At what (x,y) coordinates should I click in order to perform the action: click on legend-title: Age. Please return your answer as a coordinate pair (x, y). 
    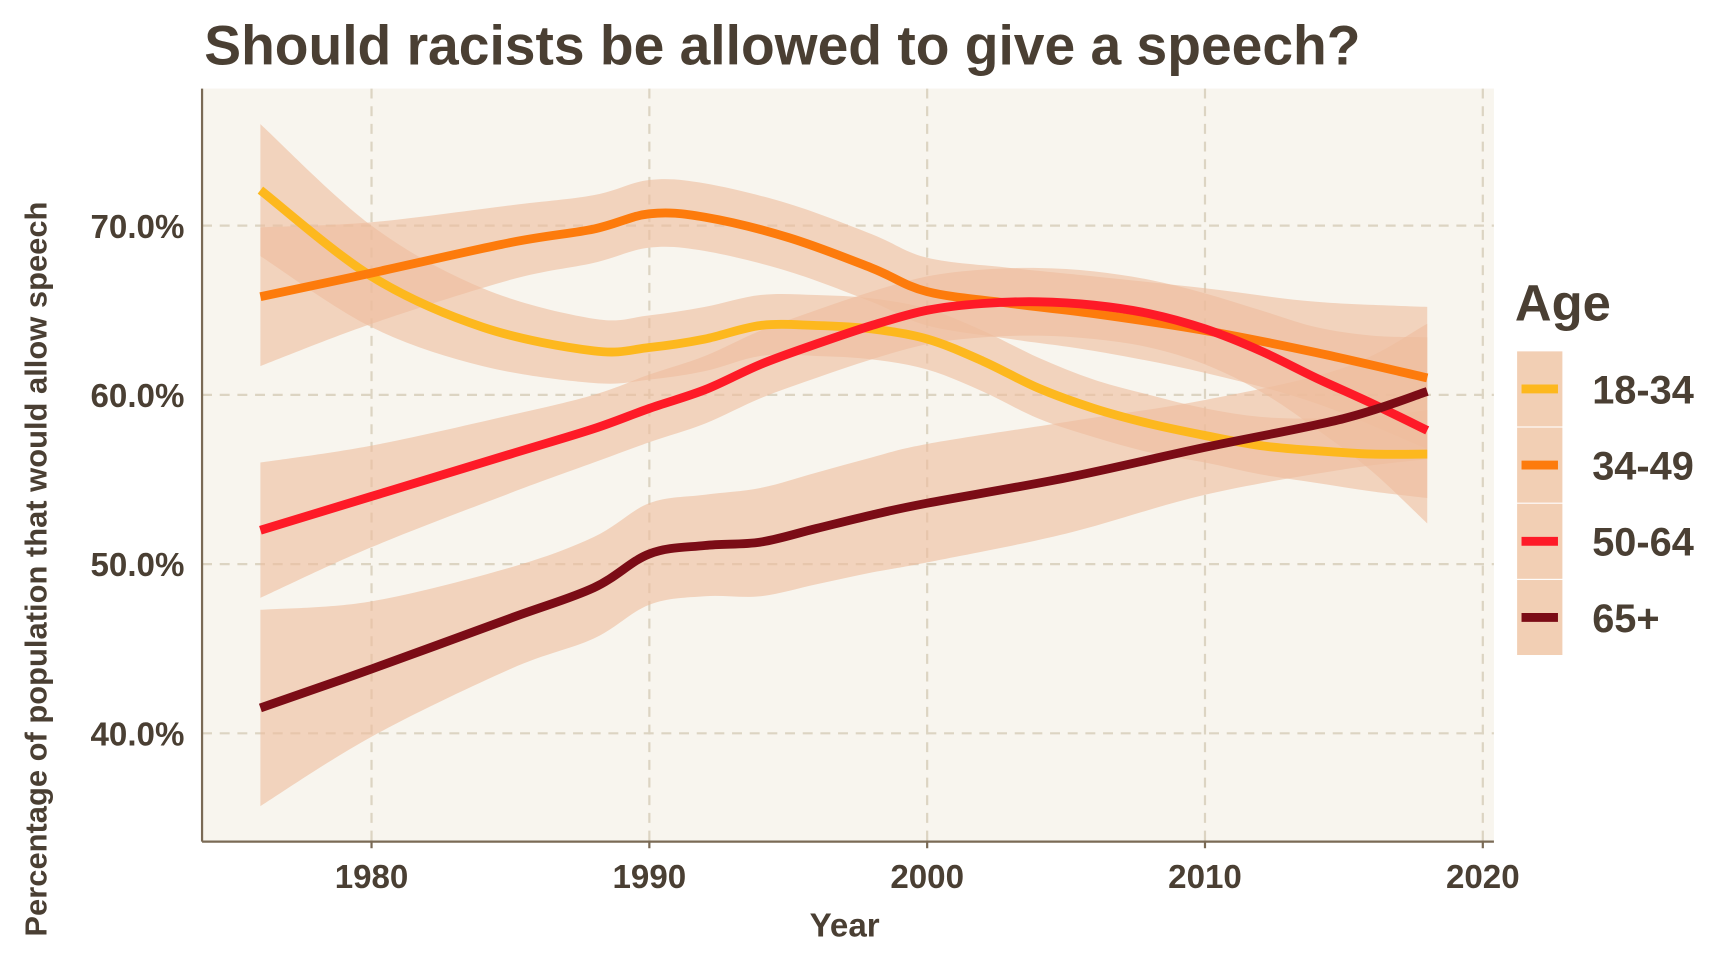
    Looking at the image, I should click on (1563, 302).